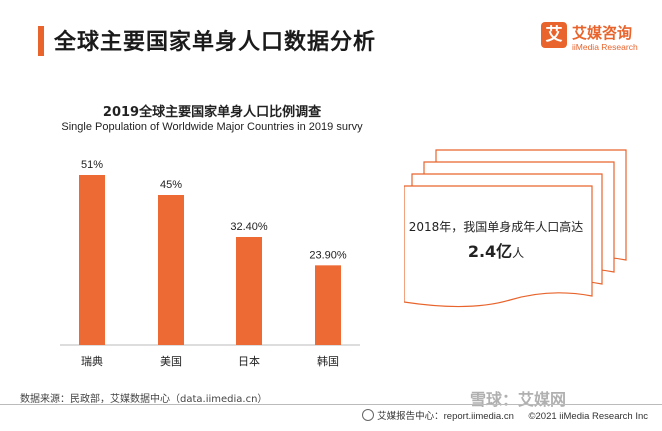 The width and height of the screenshot is (662, 431). What do you see at coordinates (490, 251) in the screenshot?
I see `note-value-number: 2.4亿` at bounding box center [490, 251].